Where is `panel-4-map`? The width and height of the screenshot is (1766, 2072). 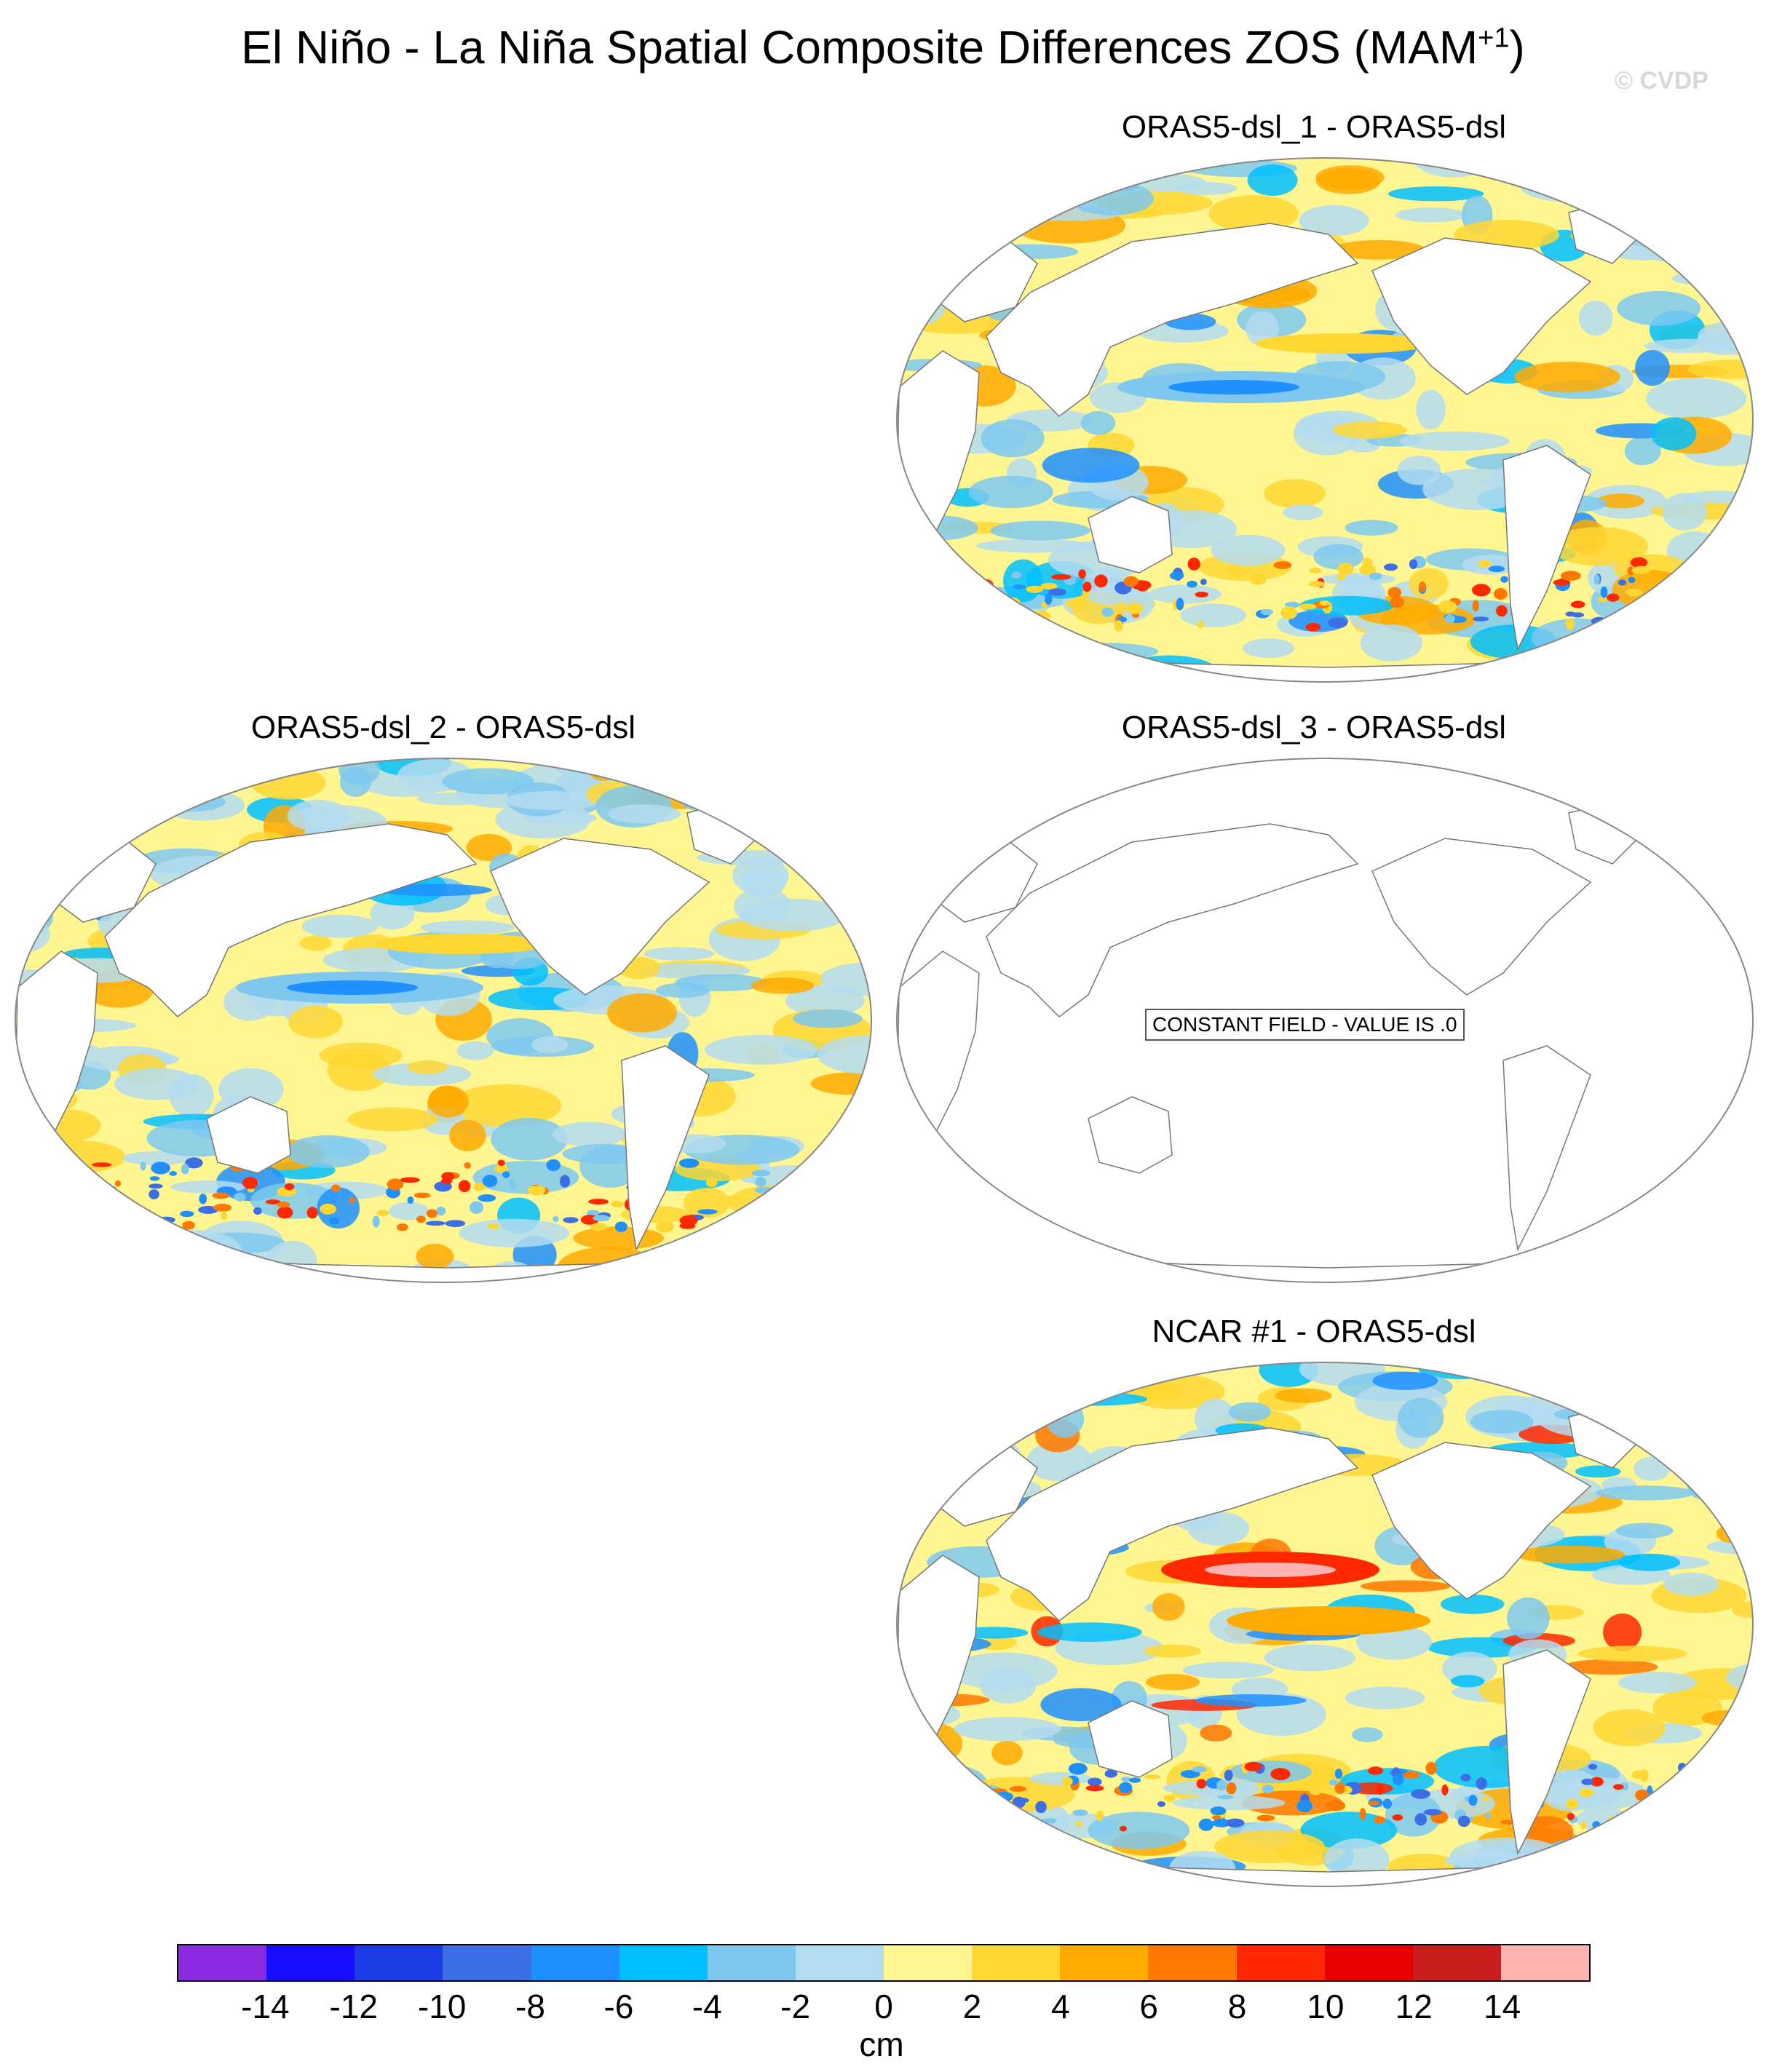 panel-4-map is located at coordinates (1323, 1624).